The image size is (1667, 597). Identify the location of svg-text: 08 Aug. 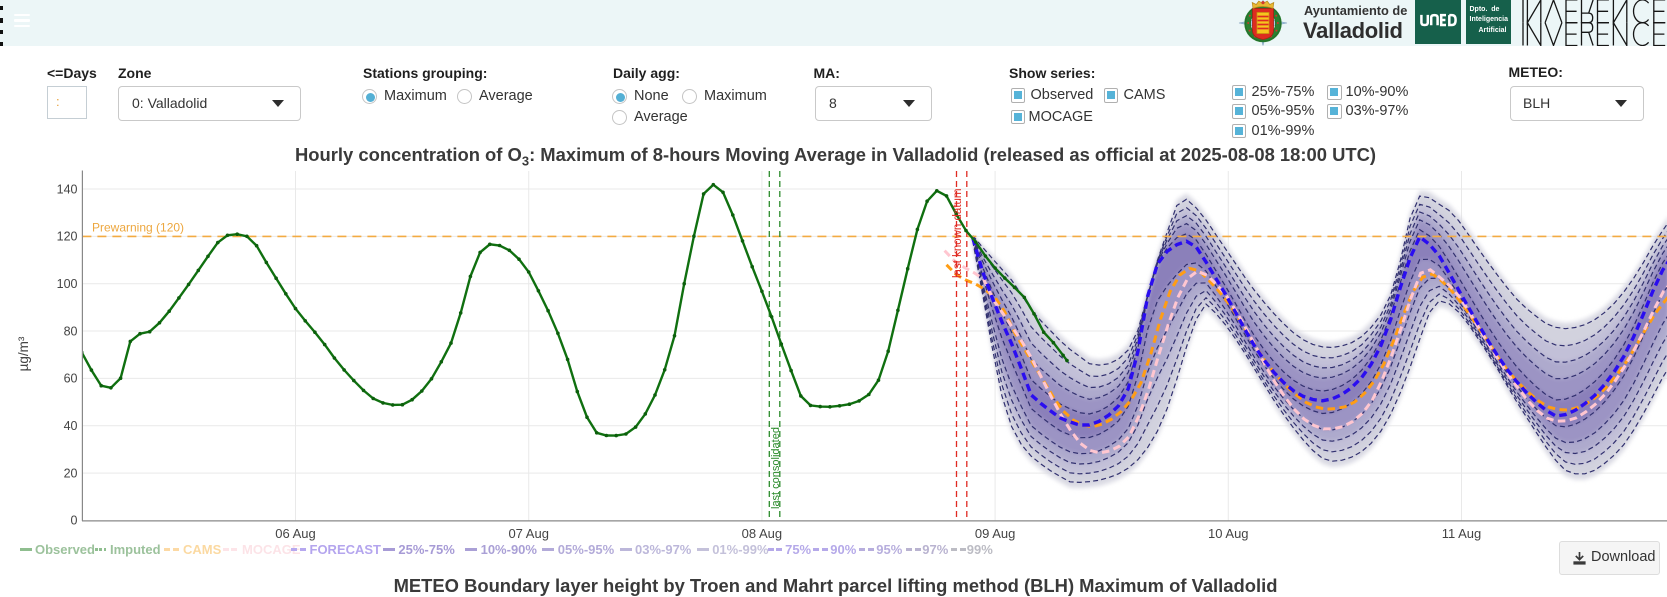
(762, 533).